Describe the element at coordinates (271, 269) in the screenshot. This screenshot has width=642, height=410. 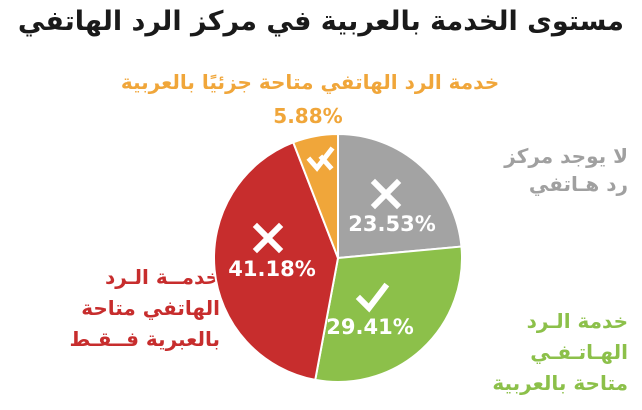
I see `slice-value-label: 41.18%` at that location.